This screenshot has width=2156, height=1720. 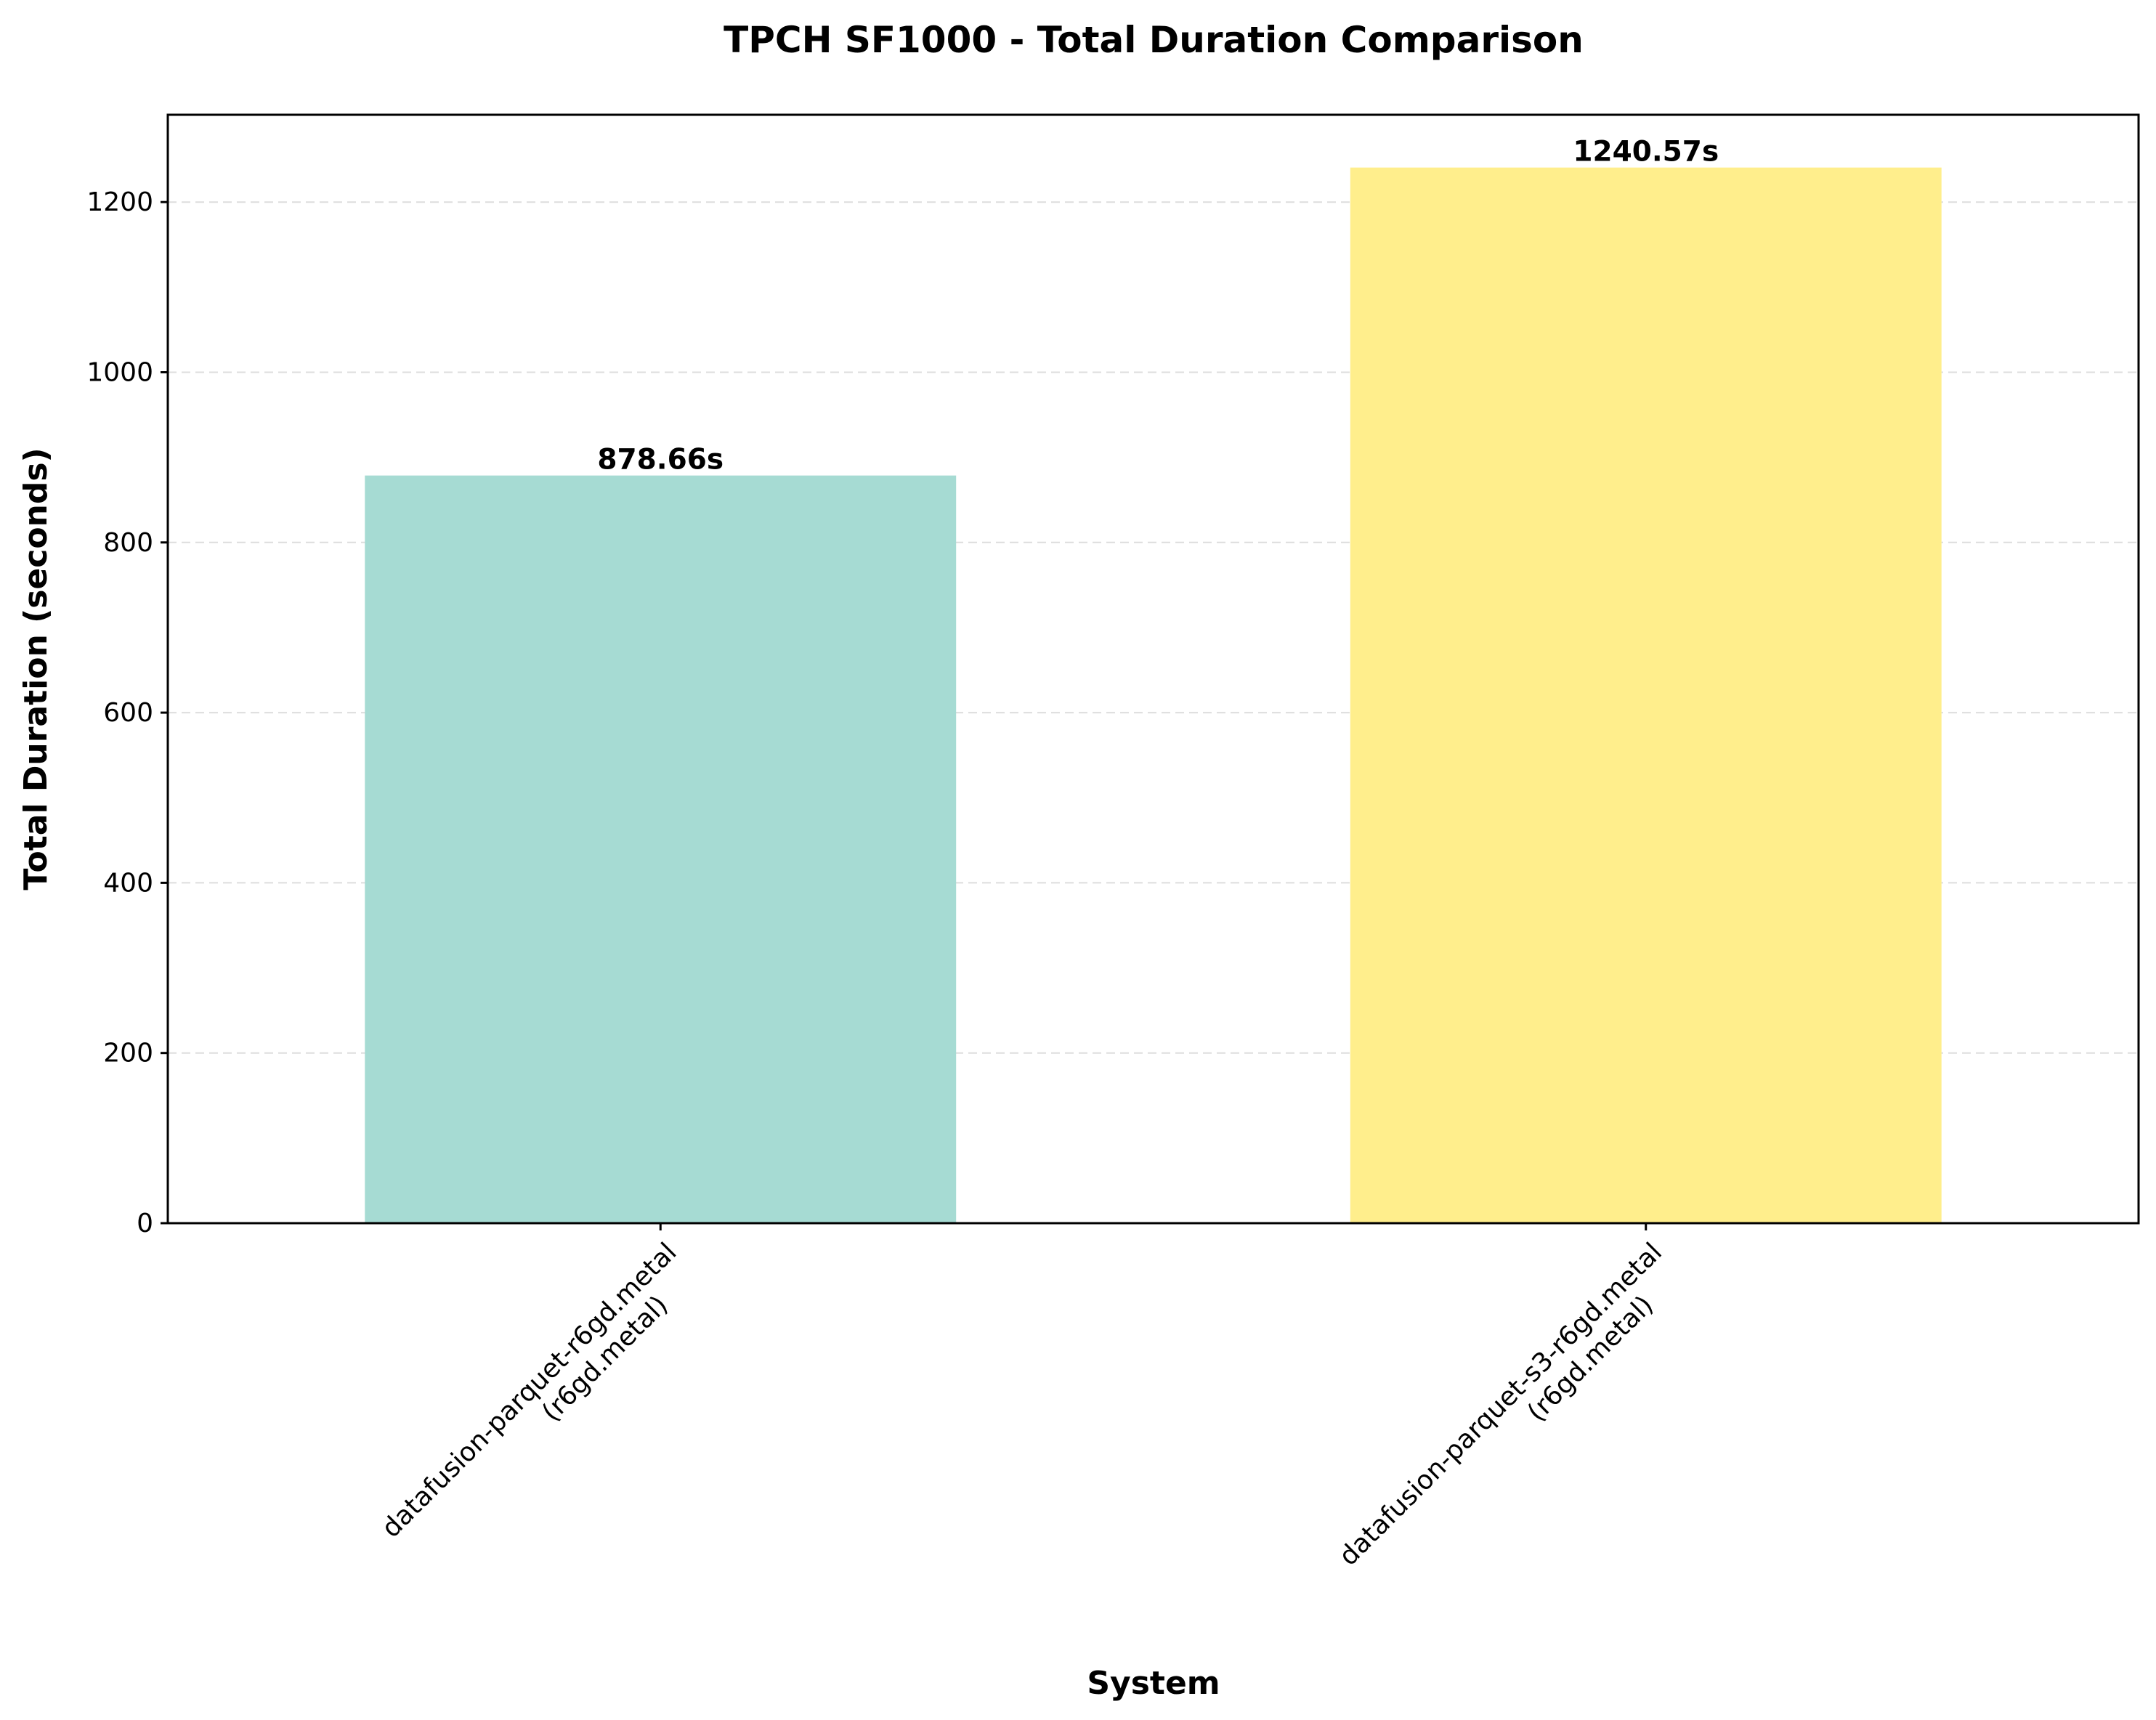 I want to click on y-tick-label: 1200, so click(x=119, y=202).